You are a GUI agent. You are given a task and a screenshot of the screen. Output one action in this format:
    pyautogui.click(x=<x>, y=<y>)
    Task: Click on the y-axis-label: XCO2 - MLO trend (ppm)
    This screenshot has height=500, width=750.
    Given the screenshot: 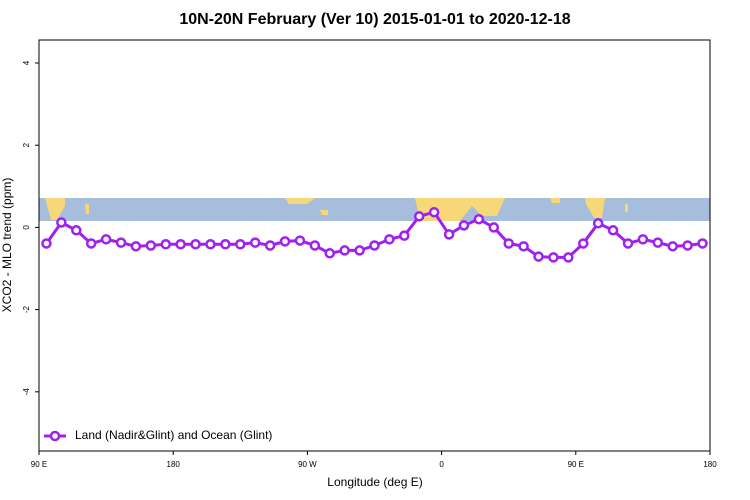 What is the action you would take?
    pyautogui.click(x=7, y=245)
    